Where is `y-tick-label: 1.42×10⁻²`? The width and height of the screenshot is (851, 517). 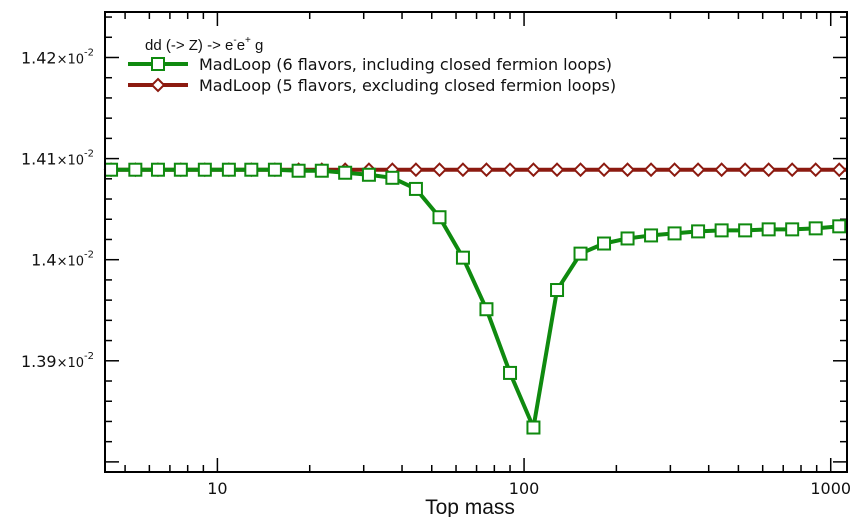
y-tick-label: 1.42×10⁻² is located at coordinates (57, 57).